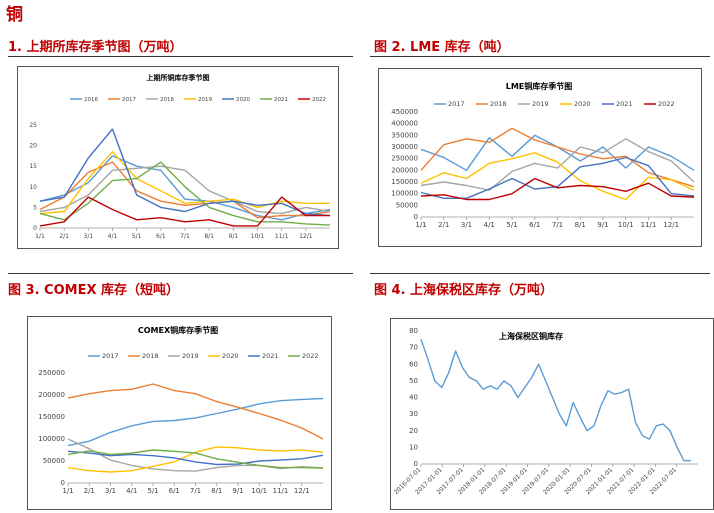  Describe the element at coordinates (404, 135) in the screenshot. I see `y-tick-label: 350000` at that location.